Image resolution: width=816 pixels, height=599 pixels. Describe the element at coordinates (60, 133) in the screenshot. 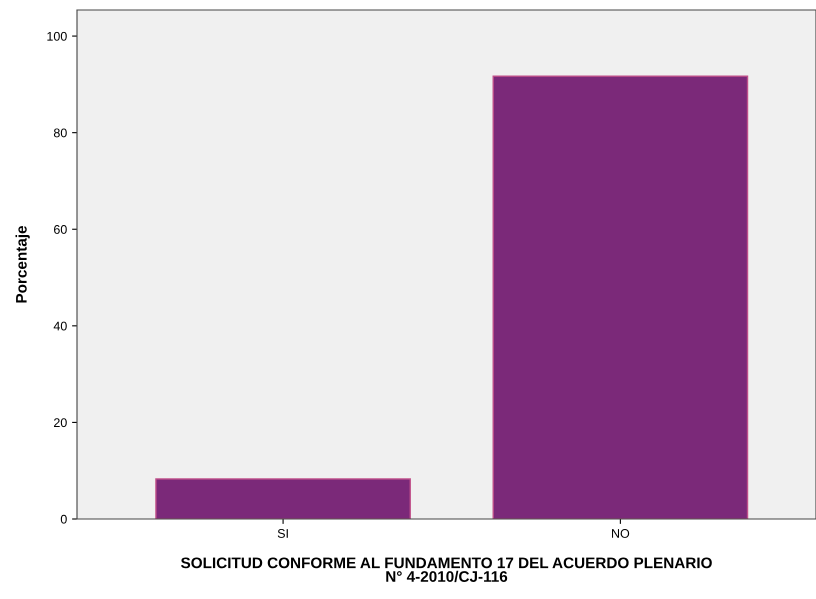

I see `y-tick-label: 80` at that location.